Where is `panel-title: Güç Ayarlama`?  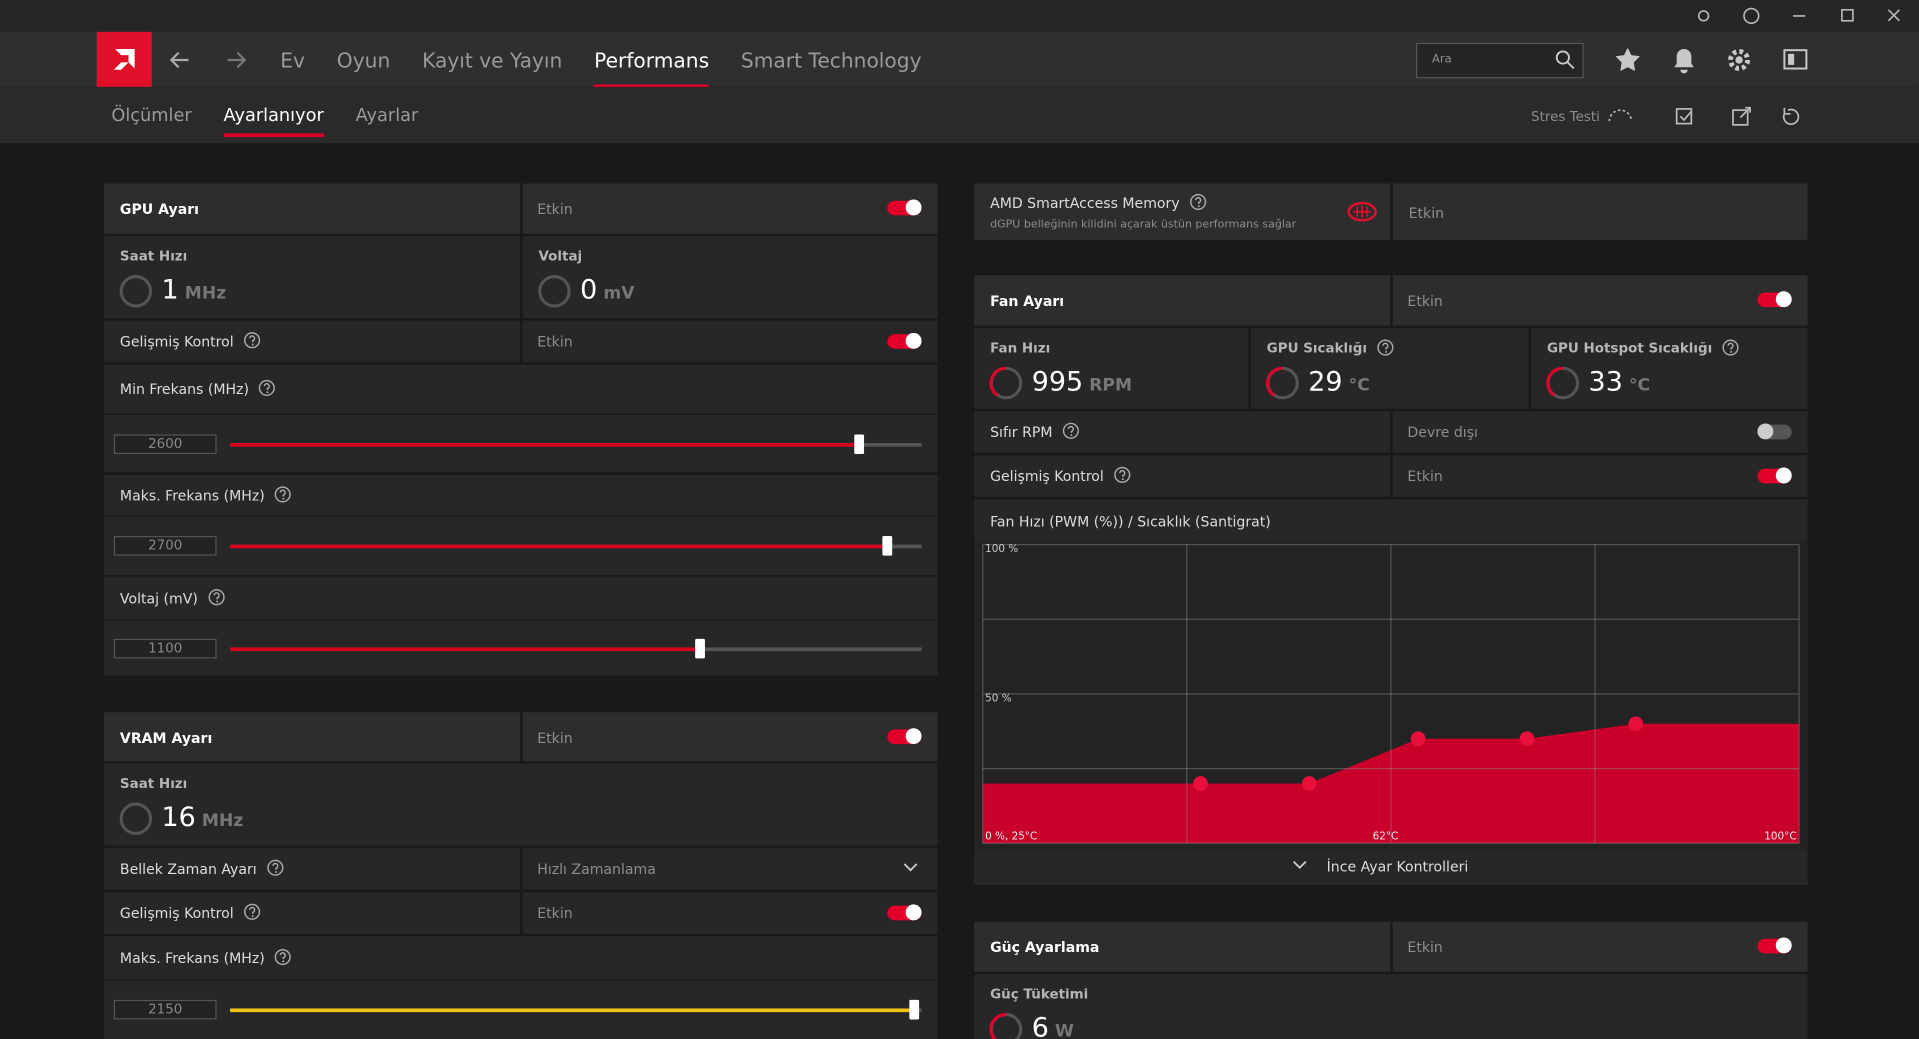 panel-title: Güç Ayarlama is located at coordinates (1045, 947).